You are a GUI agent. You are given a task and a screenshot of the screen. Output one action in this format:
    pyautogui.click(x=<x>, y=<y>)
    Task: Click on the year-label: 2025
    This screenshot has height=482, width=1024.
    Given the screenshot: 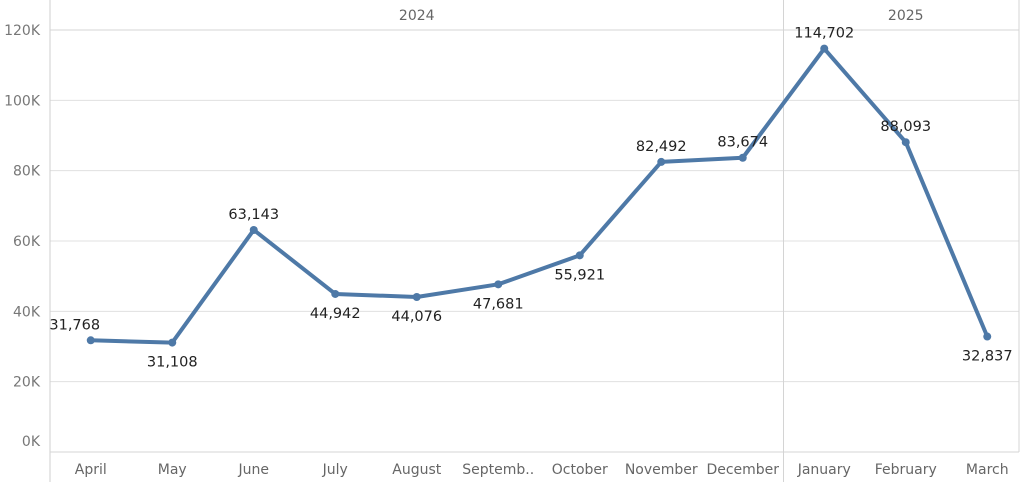 What is the action you would take?
    pyautogui.click(x=906, y=16)
    